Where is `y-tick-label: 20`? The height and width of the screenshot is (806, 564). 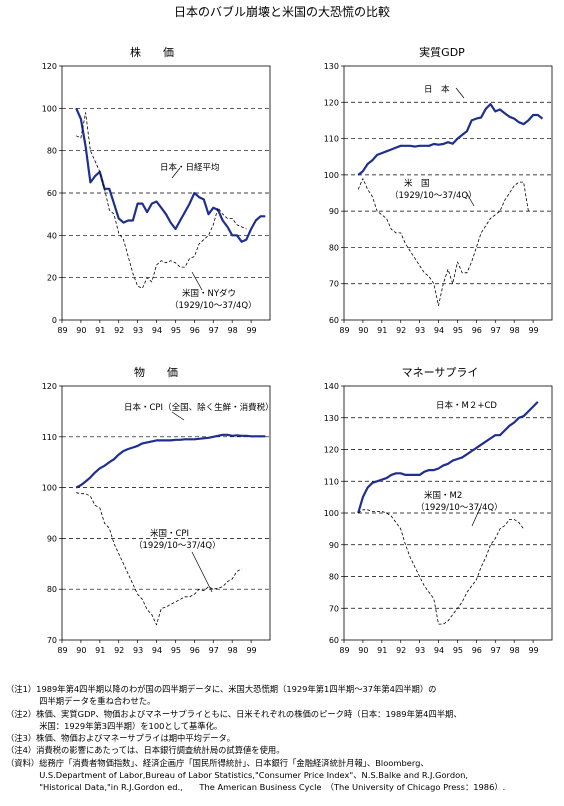 y-tick-label: 20 is located at coordinates (52, 278).